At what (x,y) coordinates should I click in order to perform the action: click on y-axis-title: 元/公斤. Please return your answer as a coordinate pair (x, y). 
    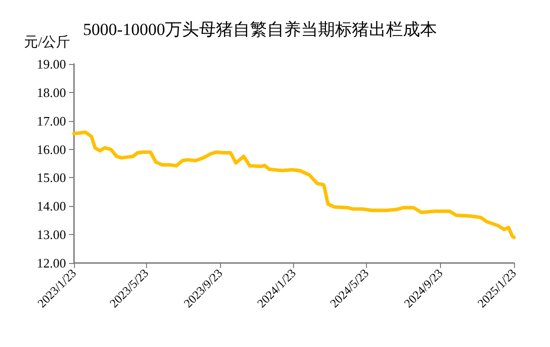
    Looking at the image, I should click on (47, 42).